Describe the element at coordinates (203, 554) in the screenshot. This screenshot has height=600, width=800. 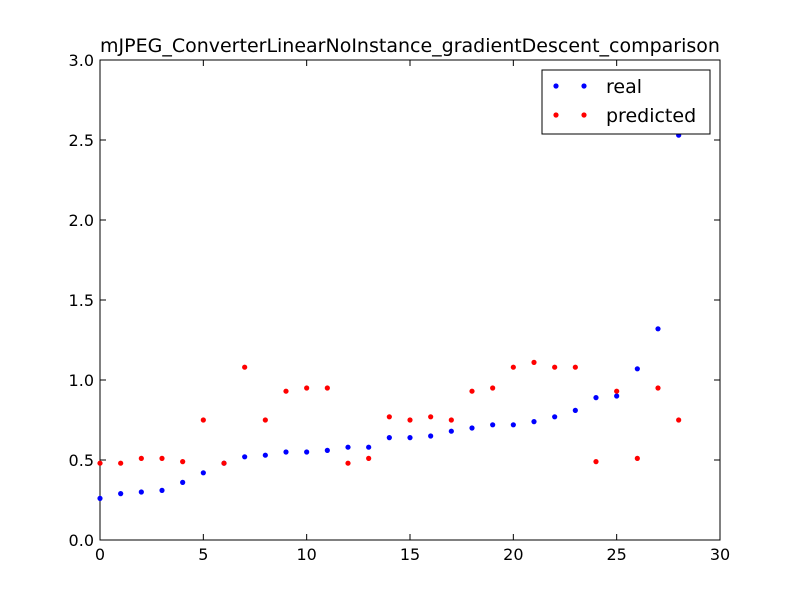
I see `x-tick-label: 5` at that location.